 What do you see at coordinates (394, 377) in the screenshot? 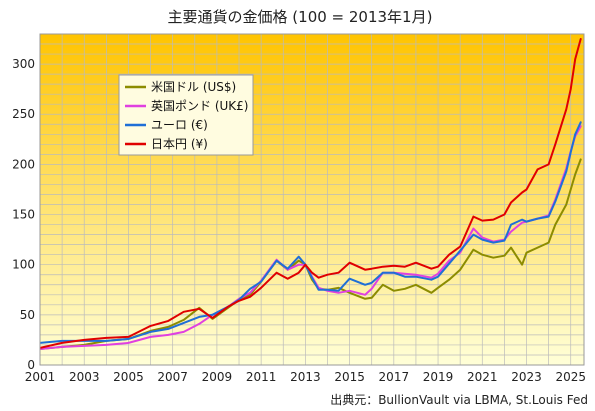
I see `x-tick-label: 2017` at bounding box center [394, 377].